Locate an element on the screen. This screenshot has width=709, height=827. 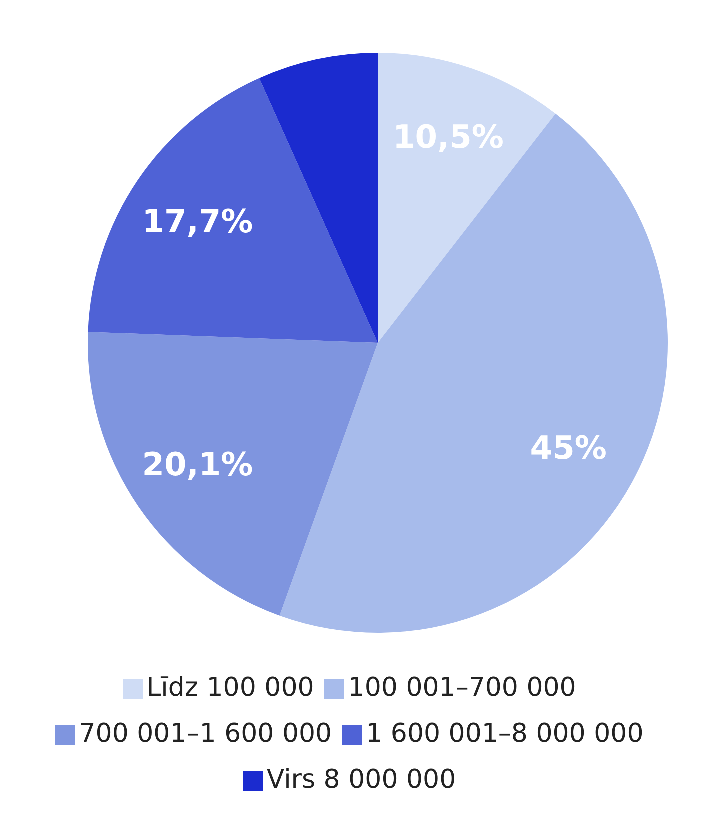
data-label: 17,7% is located at coordinates (198, 221).